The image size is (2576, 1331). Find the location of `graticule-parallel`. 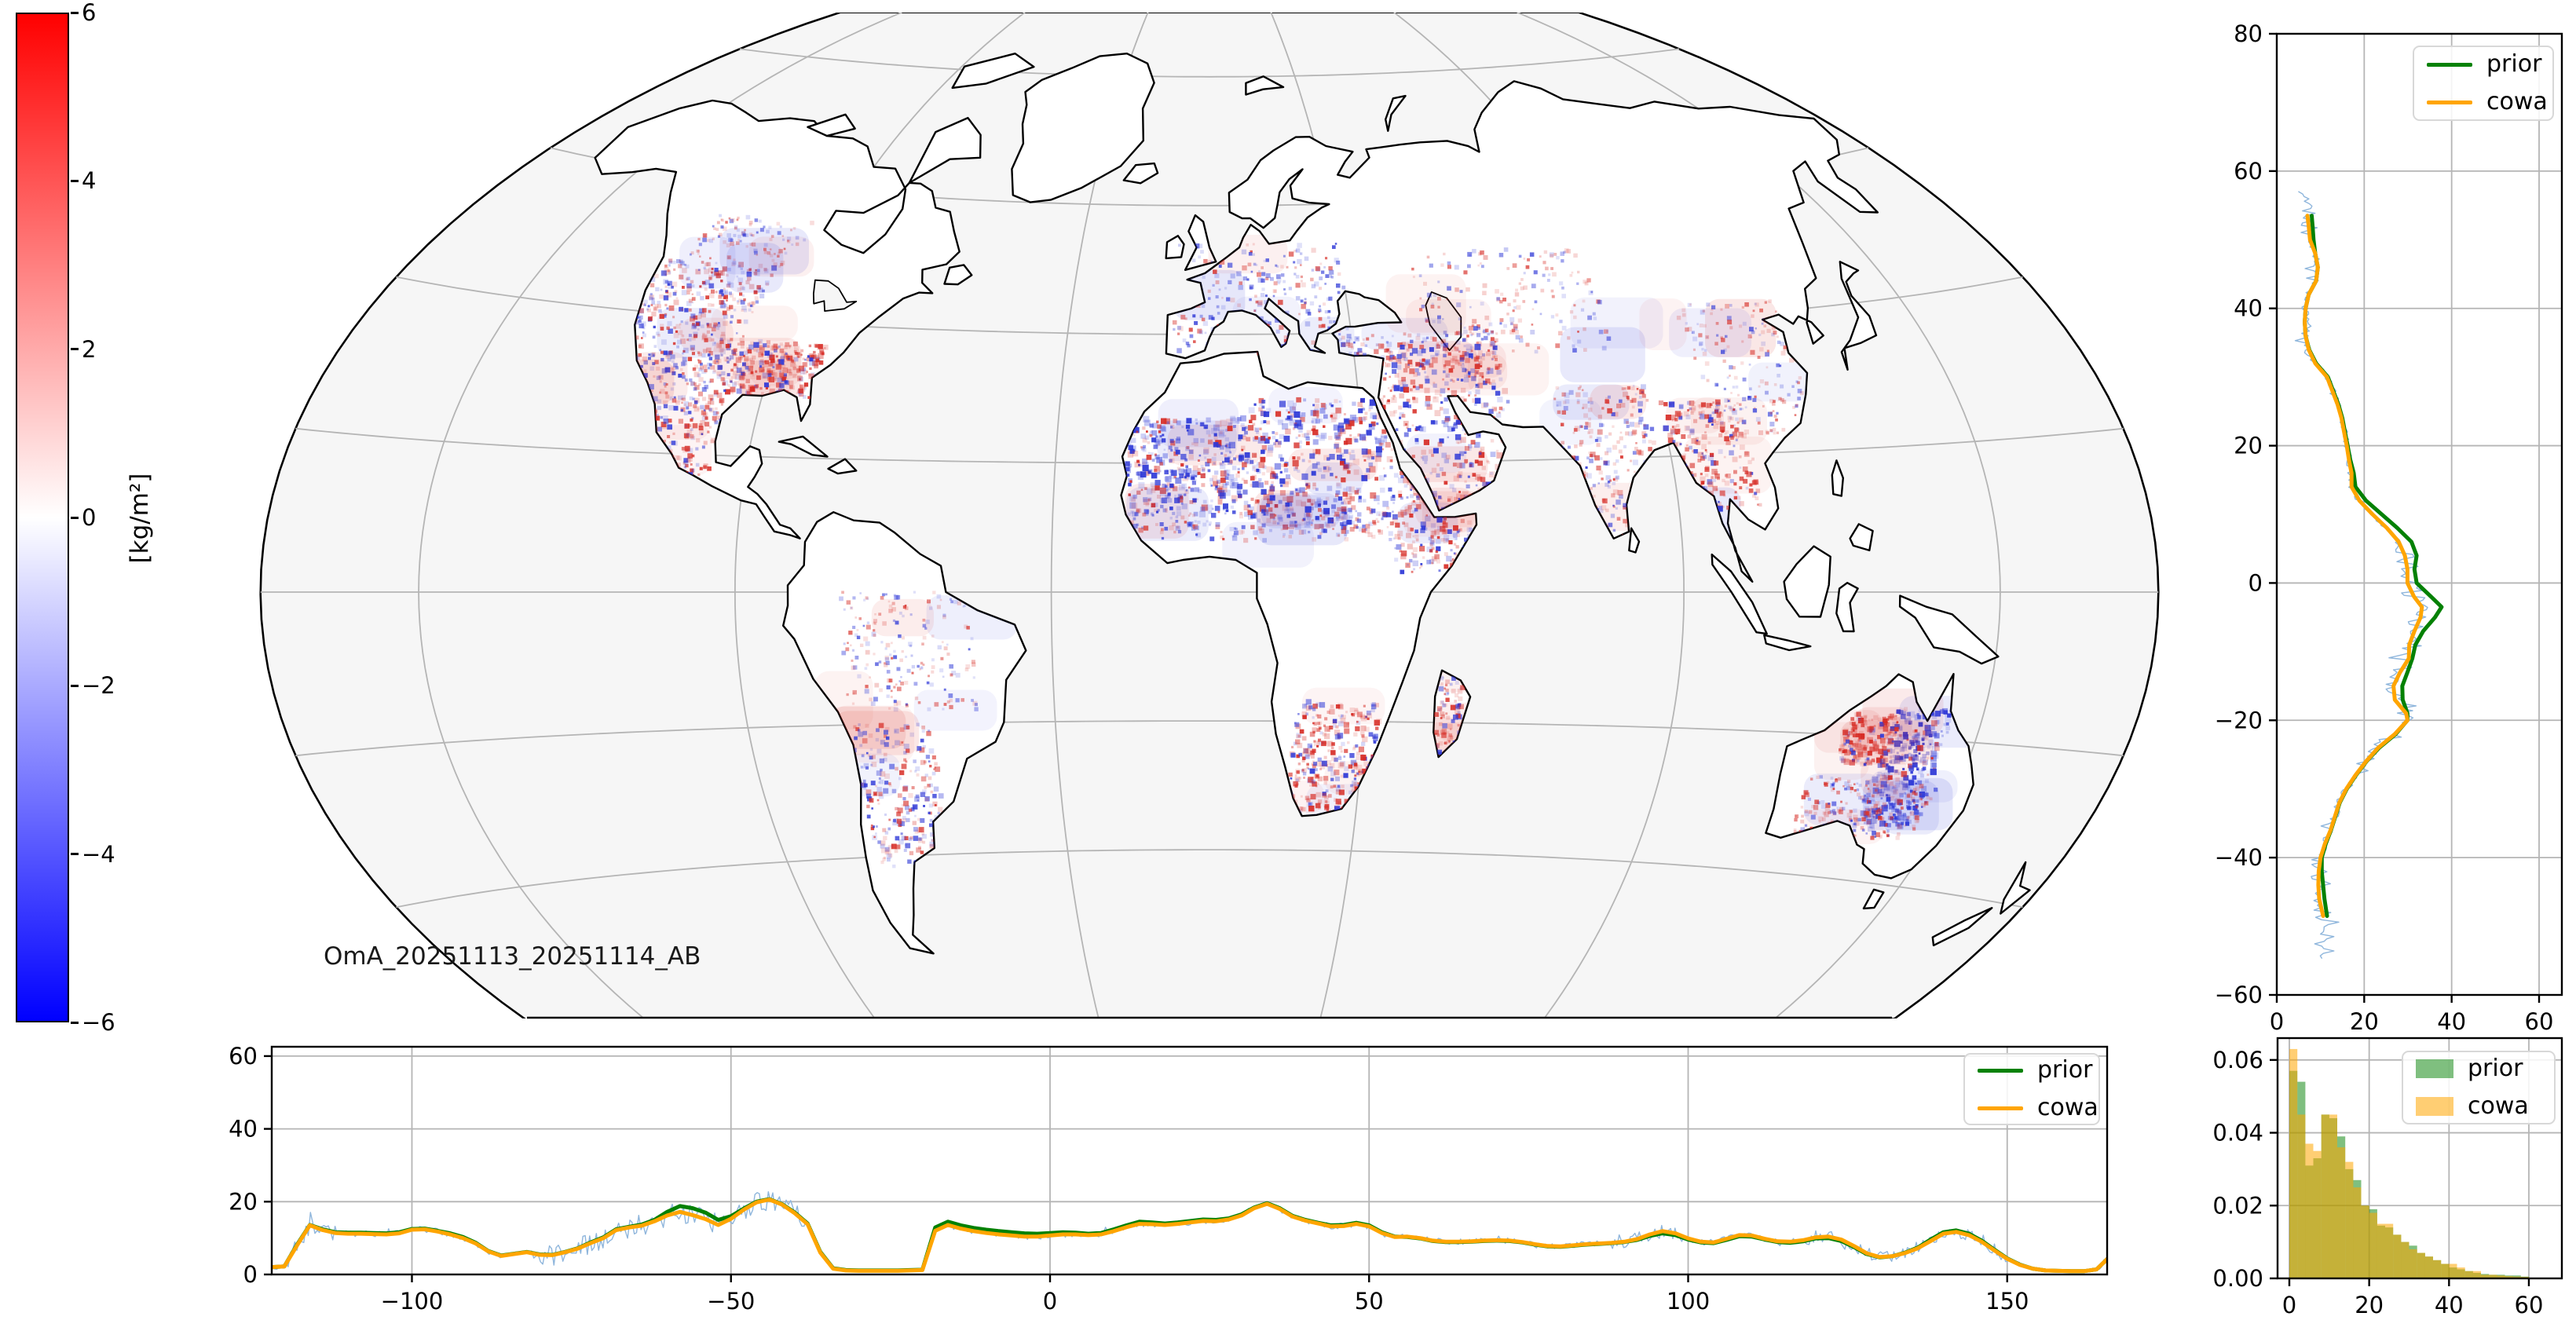

graticule-parallel is located at coordinates (1209, 63).